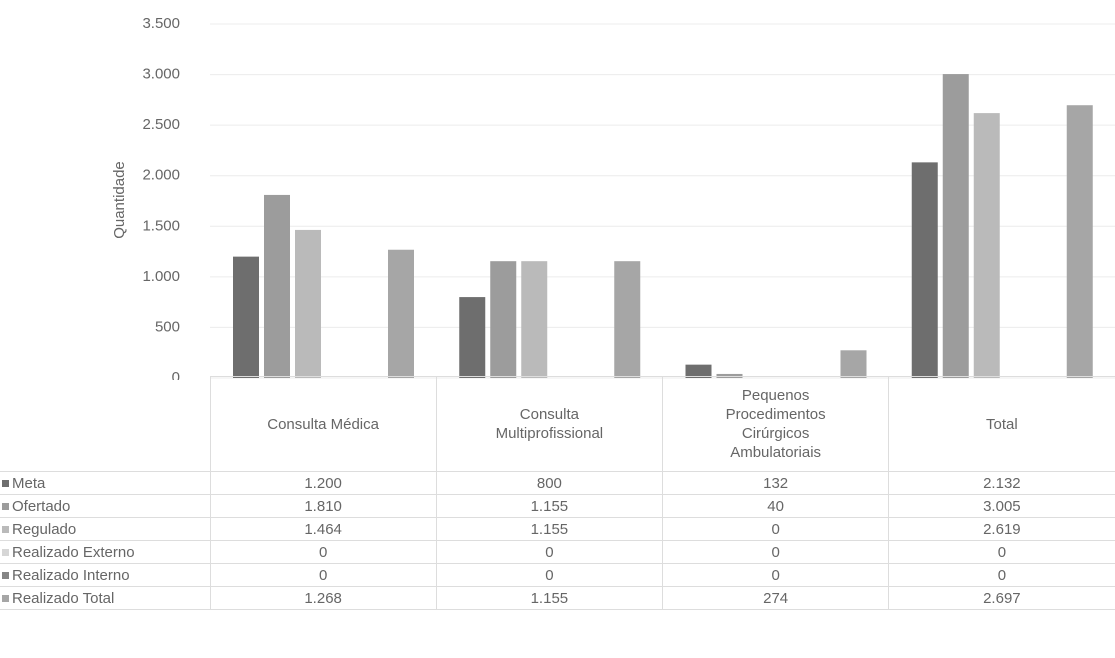  I want to click on value-cell: 1.200, so click(323, 483).